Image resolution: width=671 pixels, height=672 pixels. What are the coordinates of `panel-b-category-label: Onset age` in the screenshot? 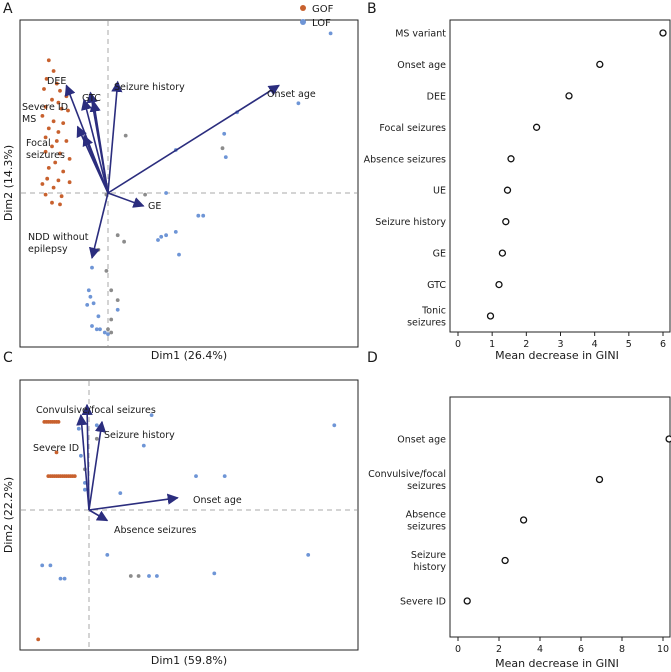 It's located at (421, 65).